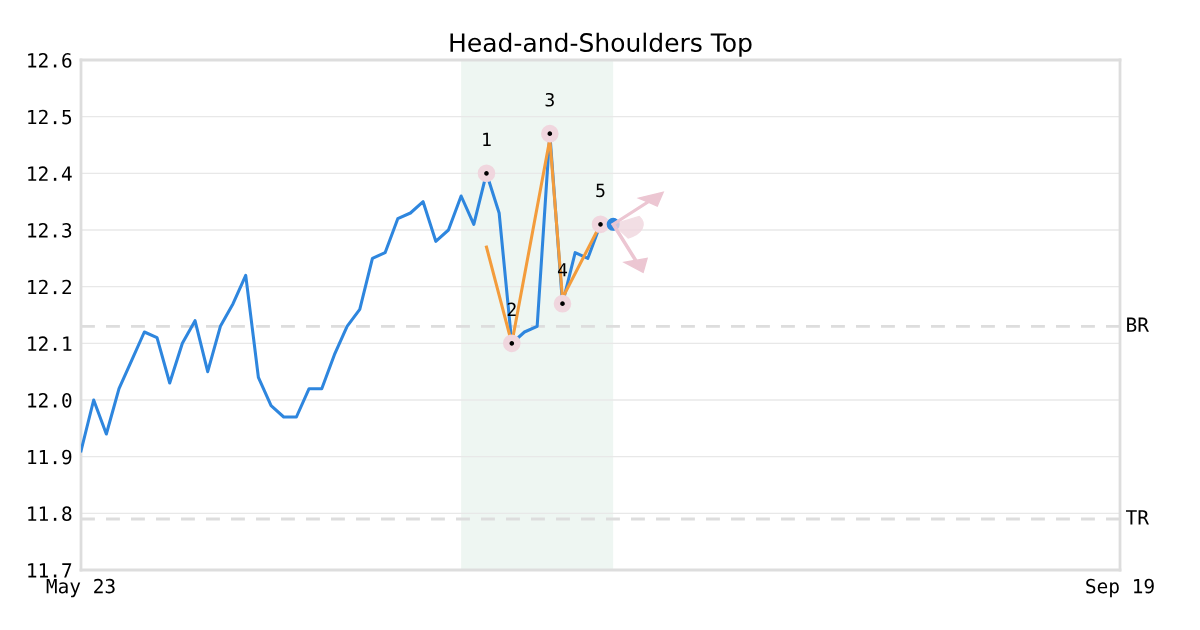 The image size is (1200, 630). I want to click on y-tick-label: 12.4, so click(50, 173).